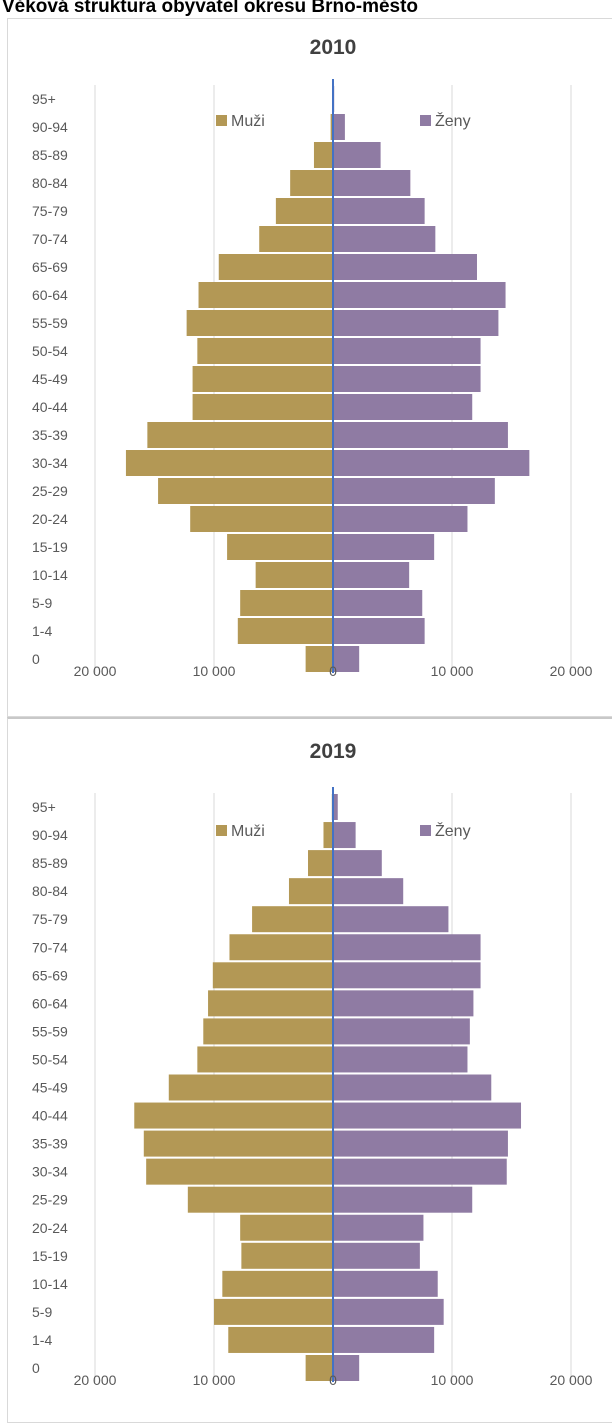 The image size is (612, 1427). What do you see at coordinates (248, 121) in the screenshot?
I see `legend-label-male: Muži` at bounding box center [248, 121].